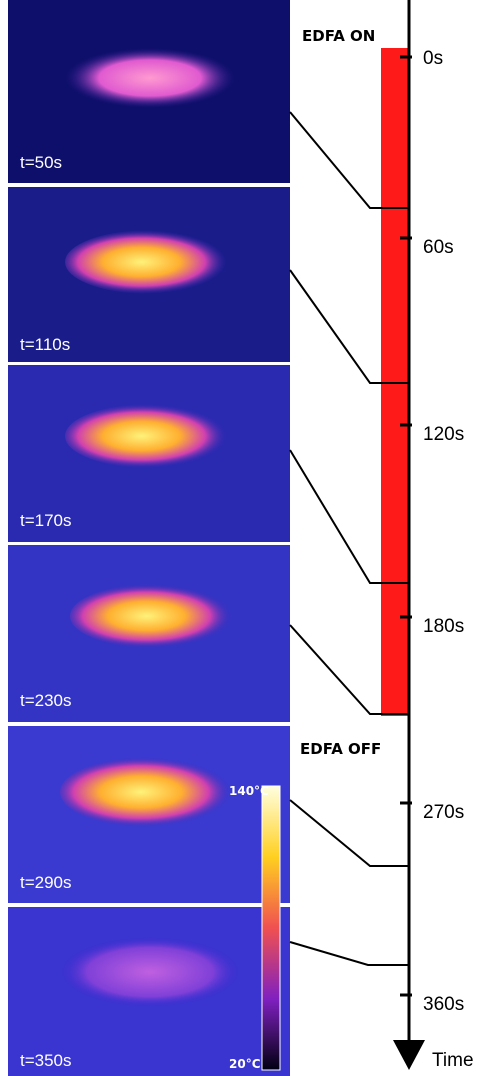  I want to click on panel-label: t=290s, so click(46, 882).